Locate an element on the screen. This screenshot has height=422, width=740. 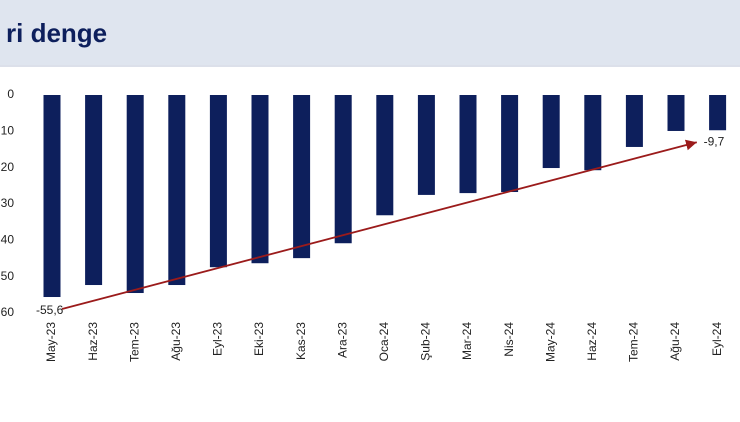
x-tick-label: Eki-23 is located at coordinates (259, 339).